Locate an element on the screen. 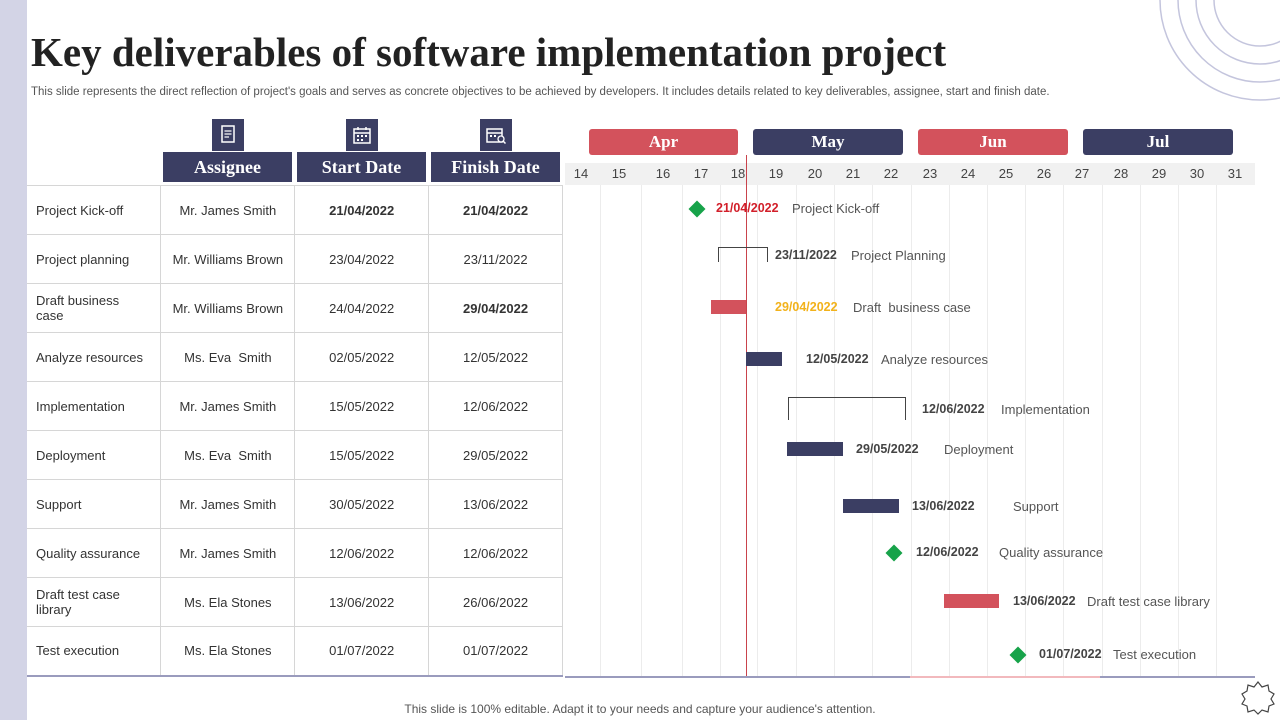 This screenshot has width=1280, height=720. finish-date-cell: 29/04/2022 is located at coordinates (495, 308).